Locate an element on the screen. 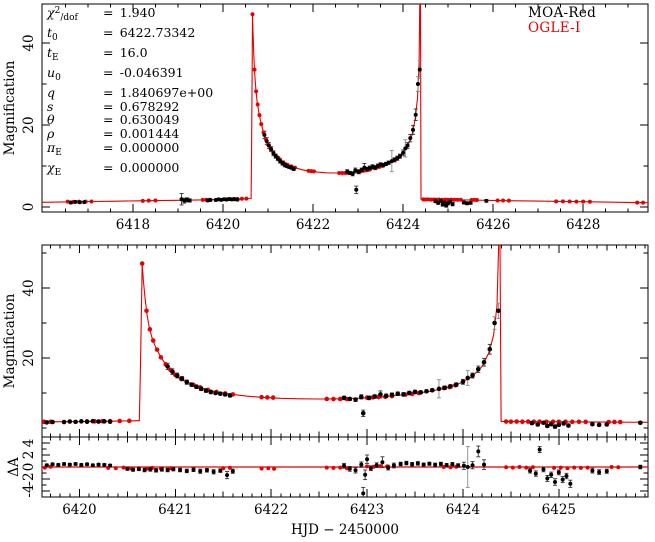 This screenshot has height=542, width=655. residual-y-axis-label: ΔA is located at coordinates (14, 467).